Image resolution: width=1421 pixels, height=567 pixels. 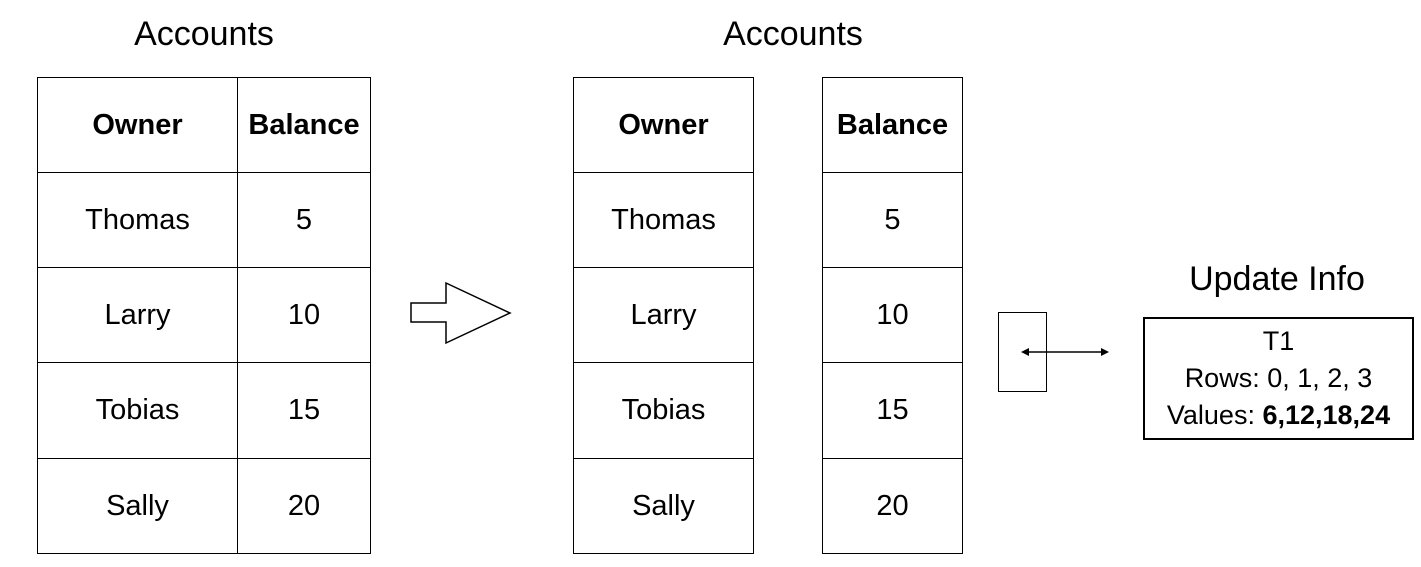 I want to click on update-info-title: Update Info, so click(x=1277, y=279).